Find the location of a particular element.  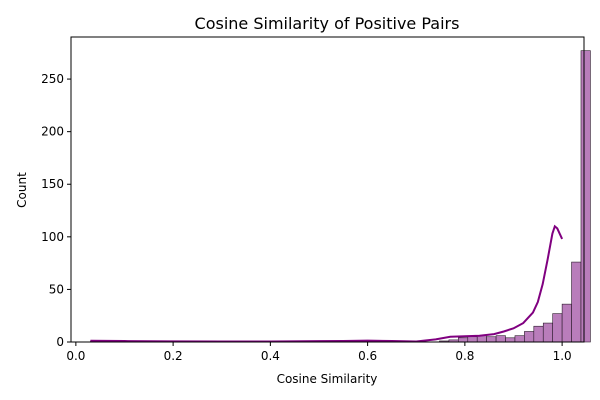

y-tick-label: 0 is located at coordinates (60, 342).